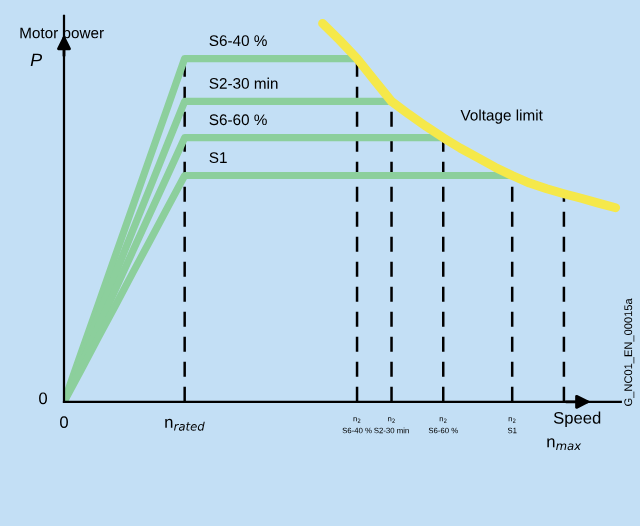  I want to click on x-tick-label: 0, so click(64, 422).